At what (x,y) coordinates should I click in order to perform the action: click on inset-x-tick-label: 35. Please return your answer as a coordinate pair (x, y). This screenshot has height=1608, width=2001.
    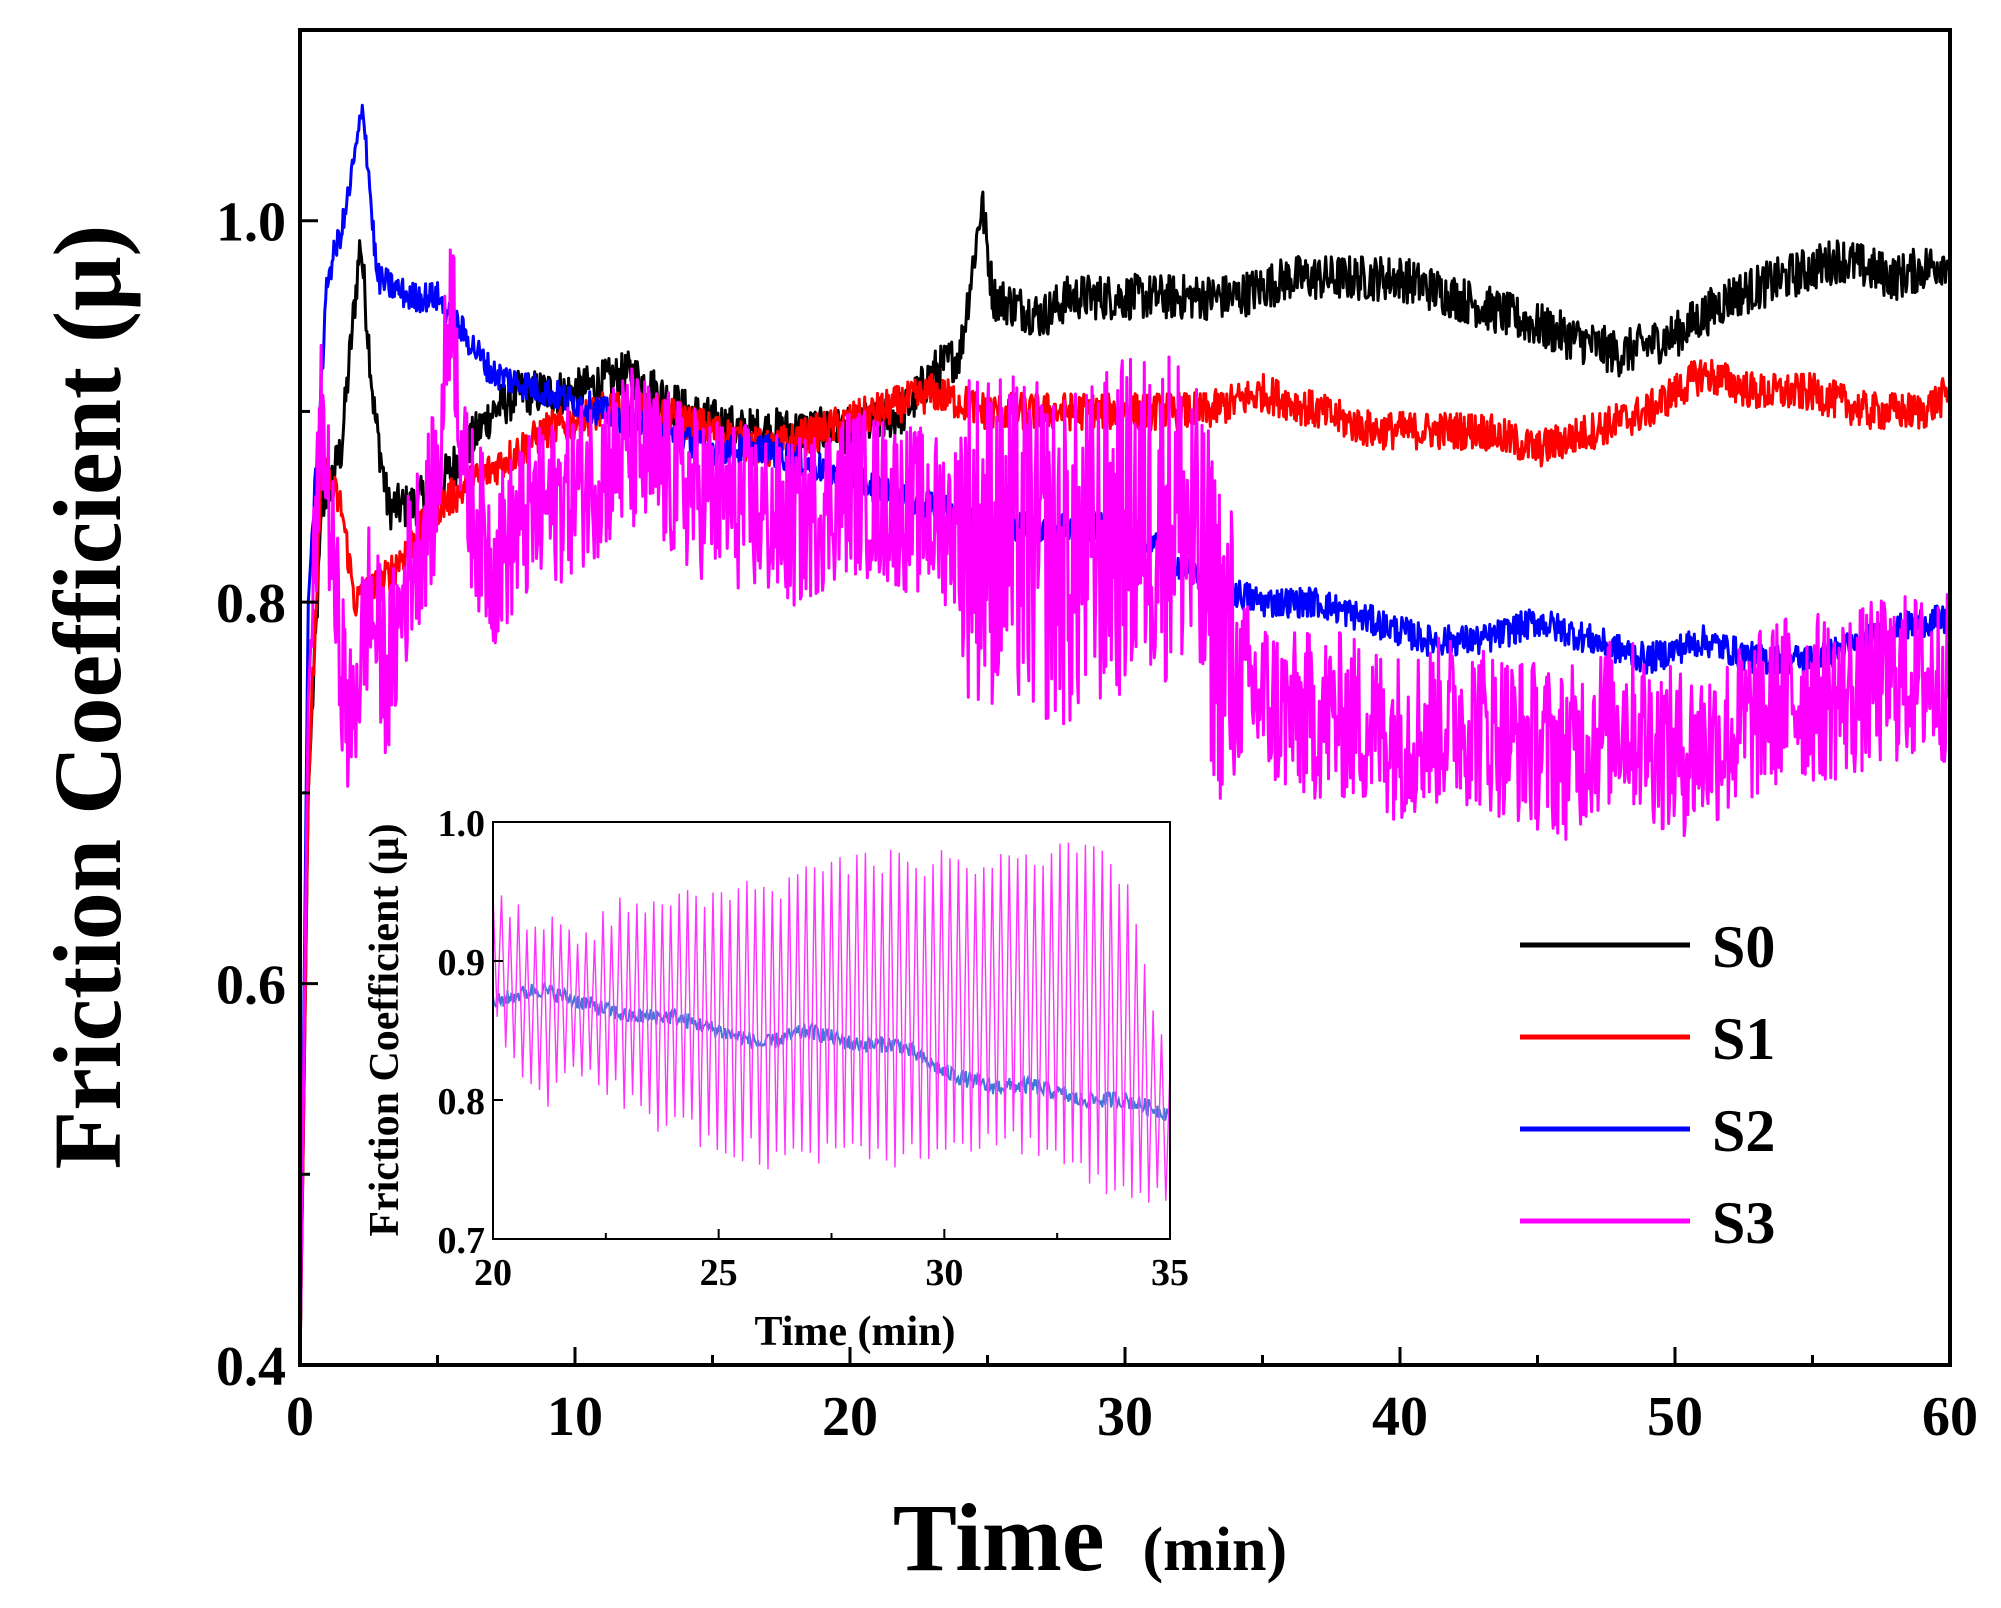
    Looking at the image, I should click on (1170, 1273).